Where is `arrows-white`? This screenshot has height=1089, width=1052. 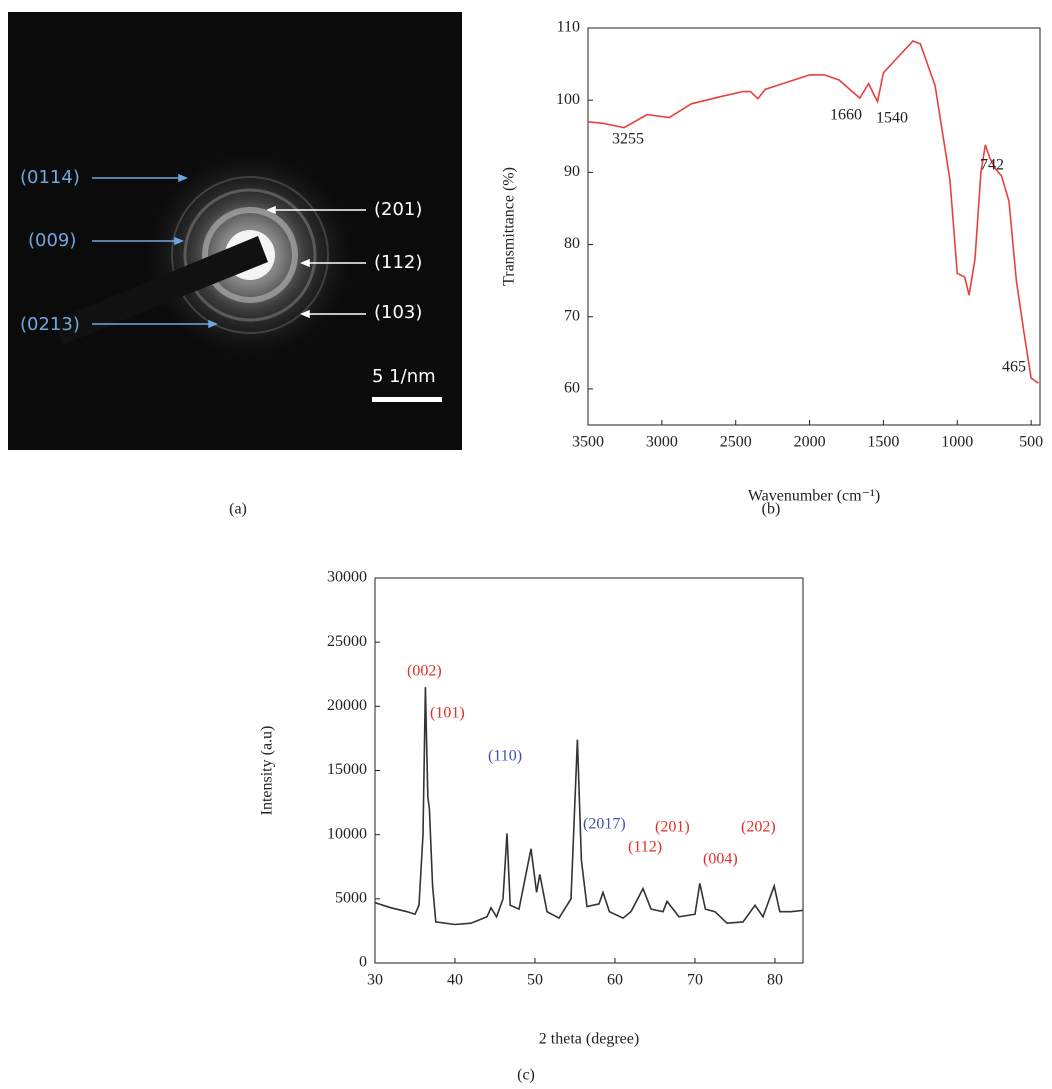 arrows-white is located at coordinates (316, 262).